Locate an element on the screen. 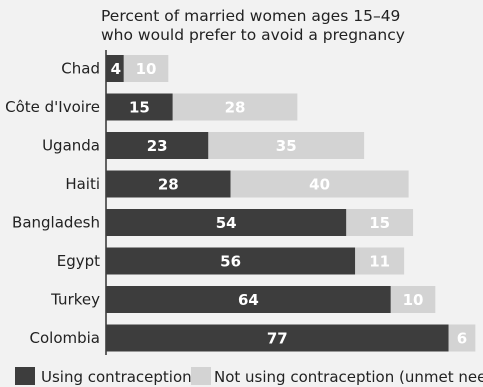  value-label-using-contraception-bangladesh: 54 is located at coordinates (226, 223).